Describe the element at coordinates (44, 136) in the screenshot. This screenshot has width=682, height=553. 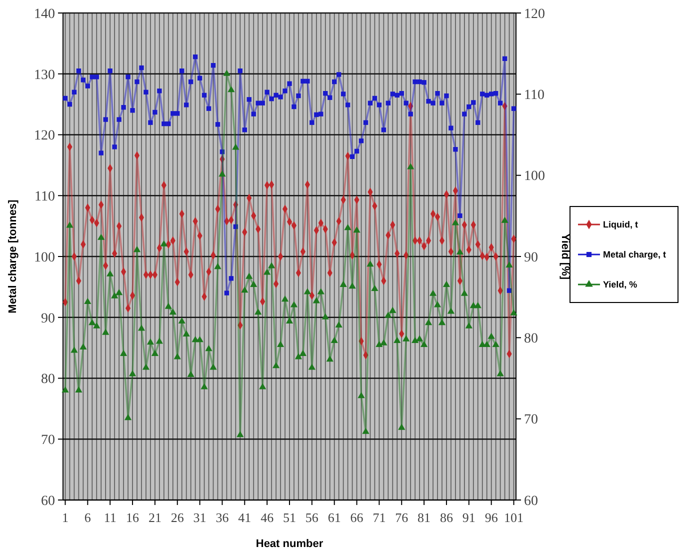
I see `y-tick-label: 120` at that location.